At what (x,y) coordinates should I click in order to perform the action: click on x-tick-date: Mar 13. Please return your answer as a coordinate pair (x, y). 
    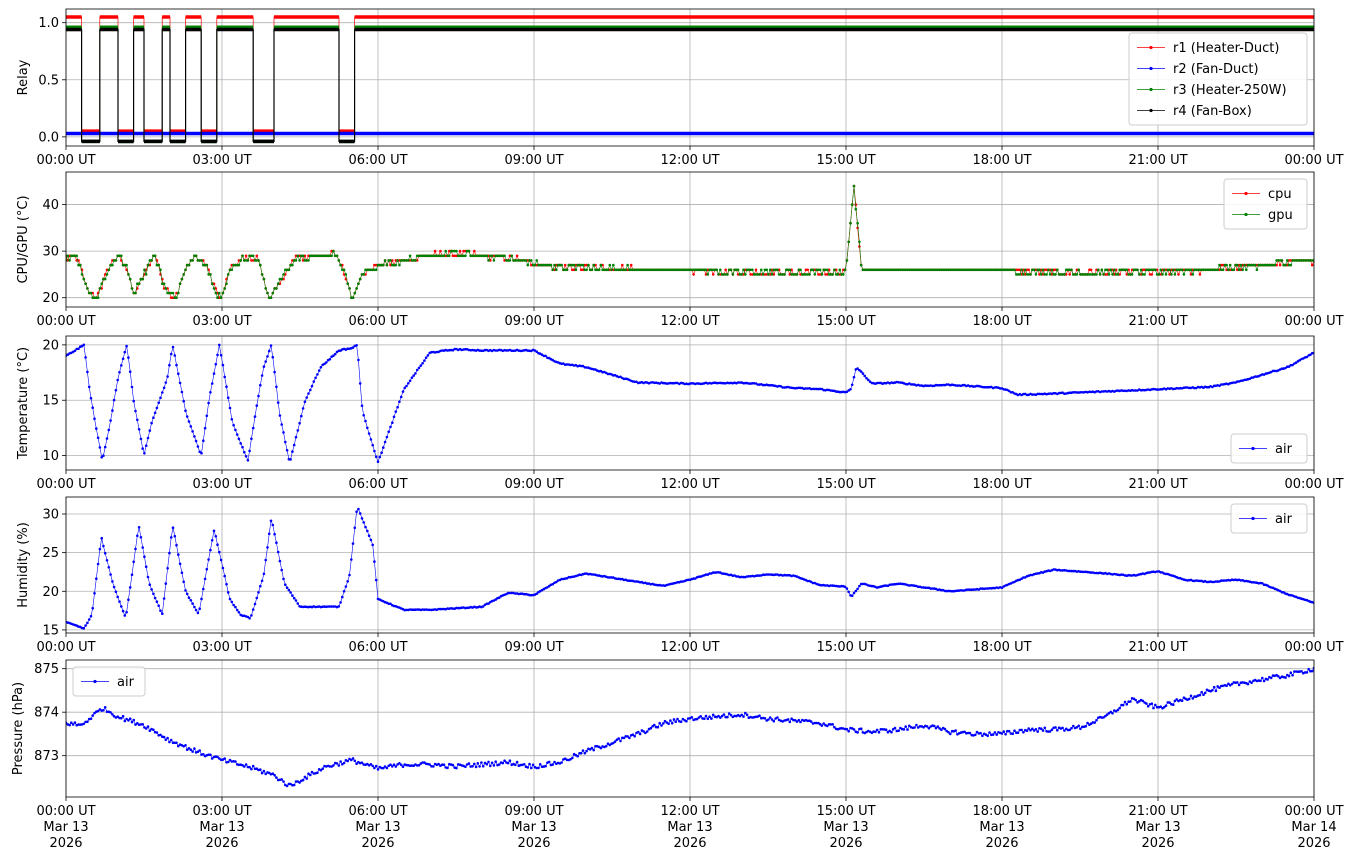
    Looking at the image, I should click on (533, 827).